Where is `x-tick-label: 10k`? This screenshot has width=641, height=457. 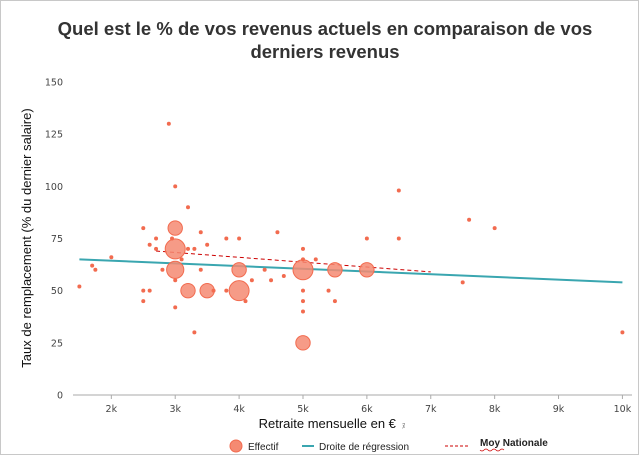 x-tick-label: 10k is located at coordinates (623, 409).